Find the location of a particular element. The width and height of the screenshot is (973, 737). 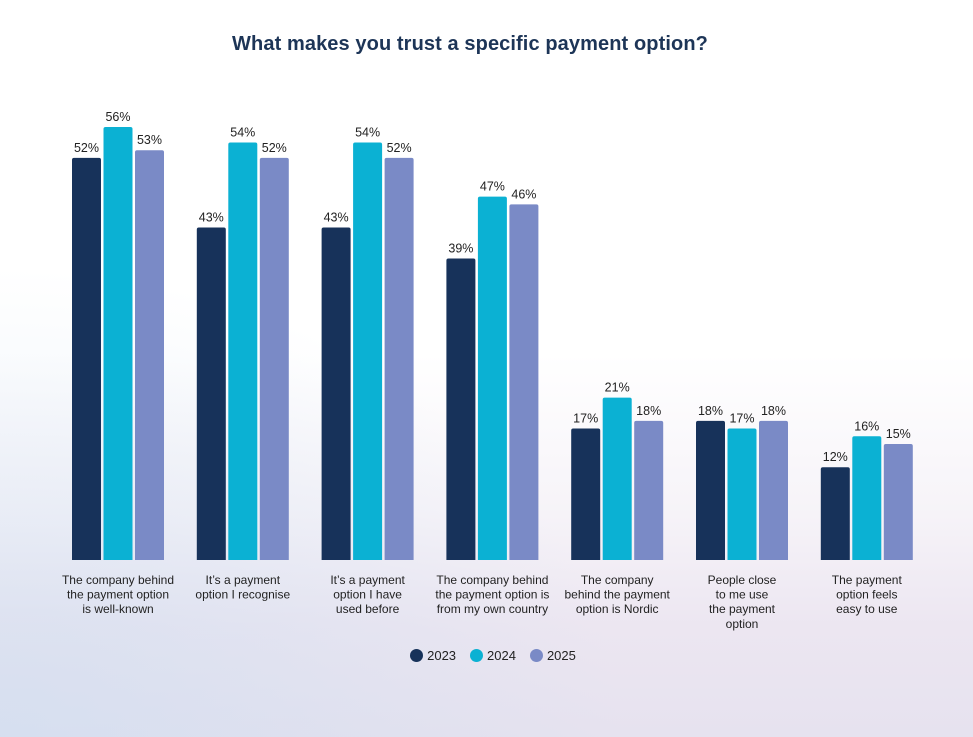

category-label-line-6-1: option feels is located at coordinates (866, 595).